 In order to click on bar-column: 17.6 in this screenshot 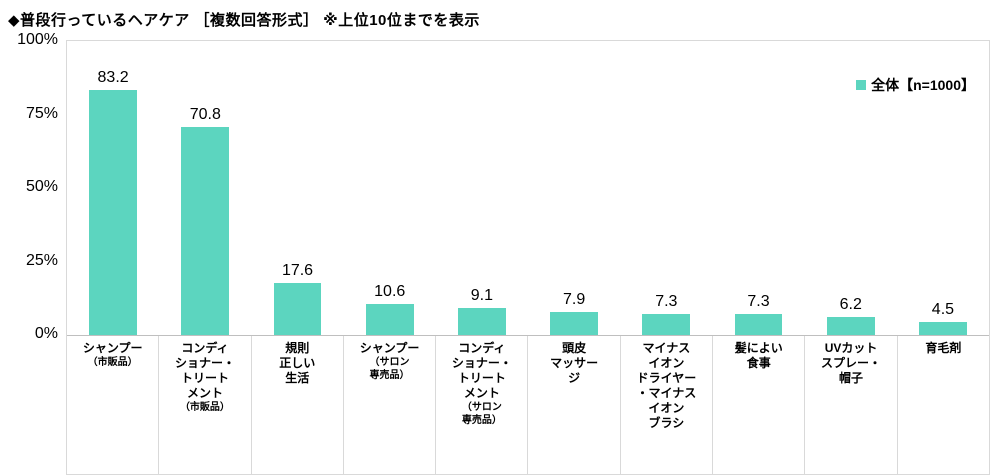, I will do `click(297, 298)`.